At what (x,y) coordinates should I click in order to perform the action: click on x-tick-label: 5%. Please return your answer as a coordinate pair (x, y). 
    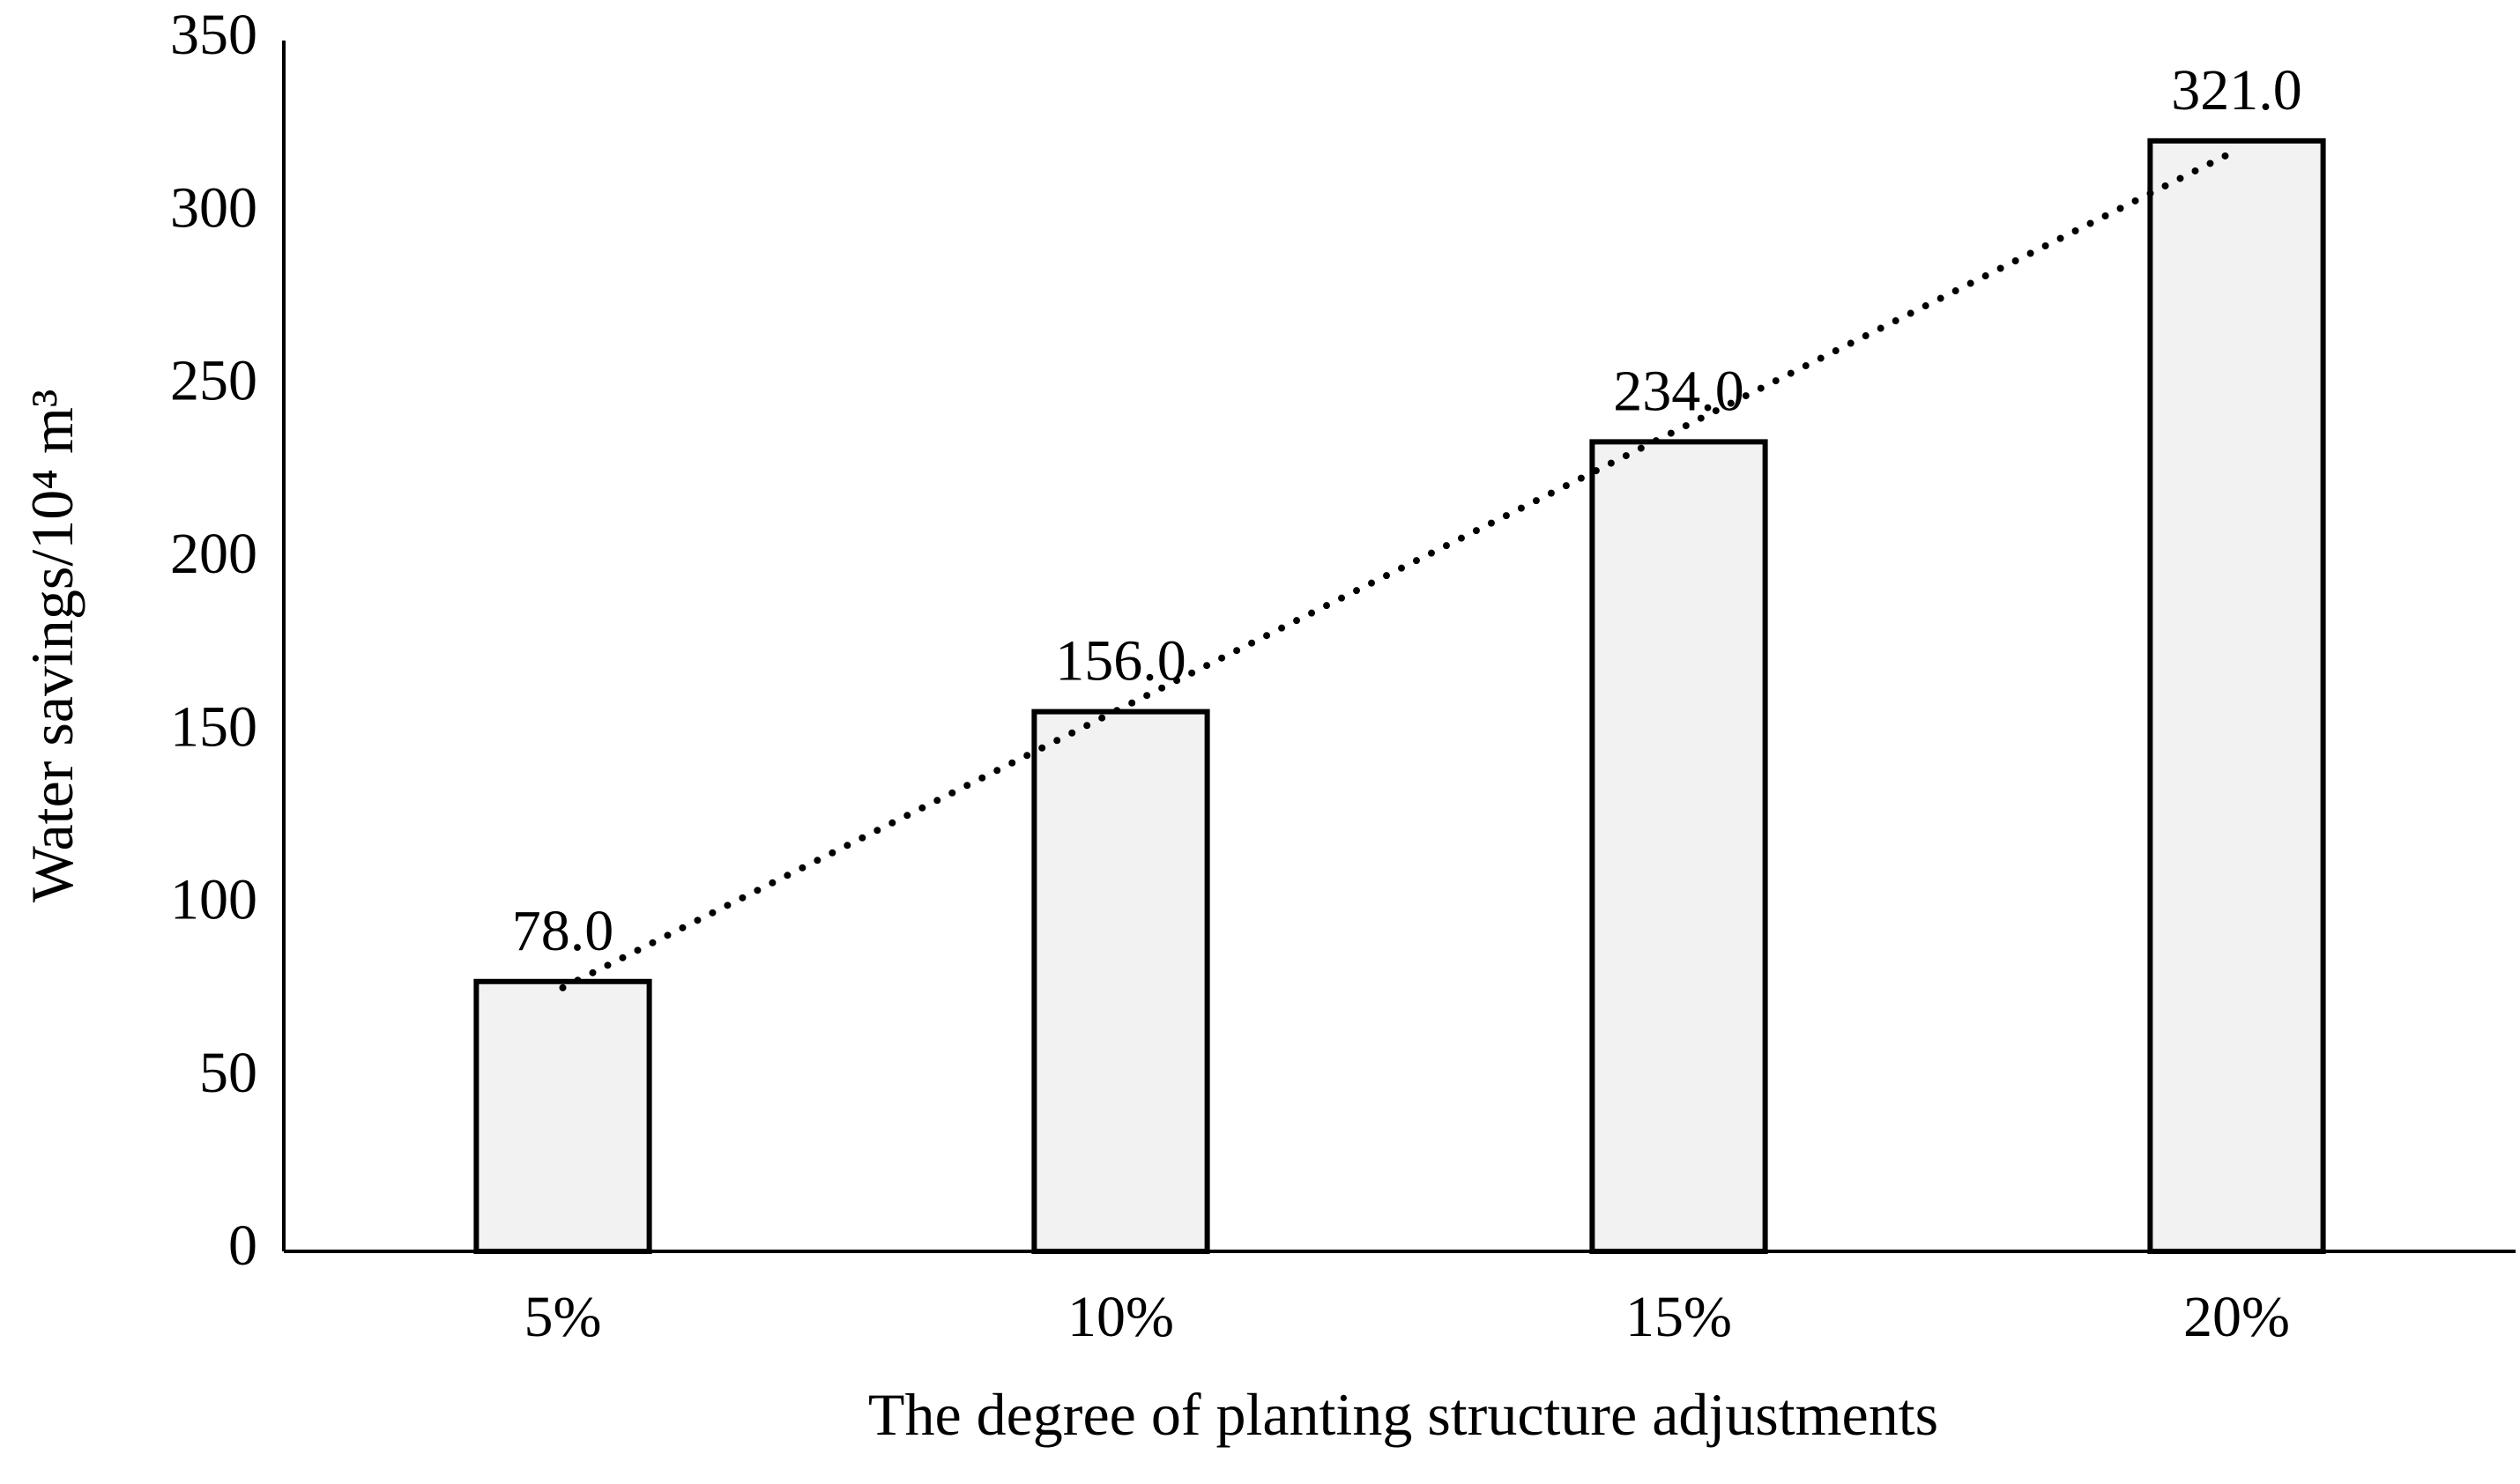
    Looking at the image, I should click on (563, 1317).